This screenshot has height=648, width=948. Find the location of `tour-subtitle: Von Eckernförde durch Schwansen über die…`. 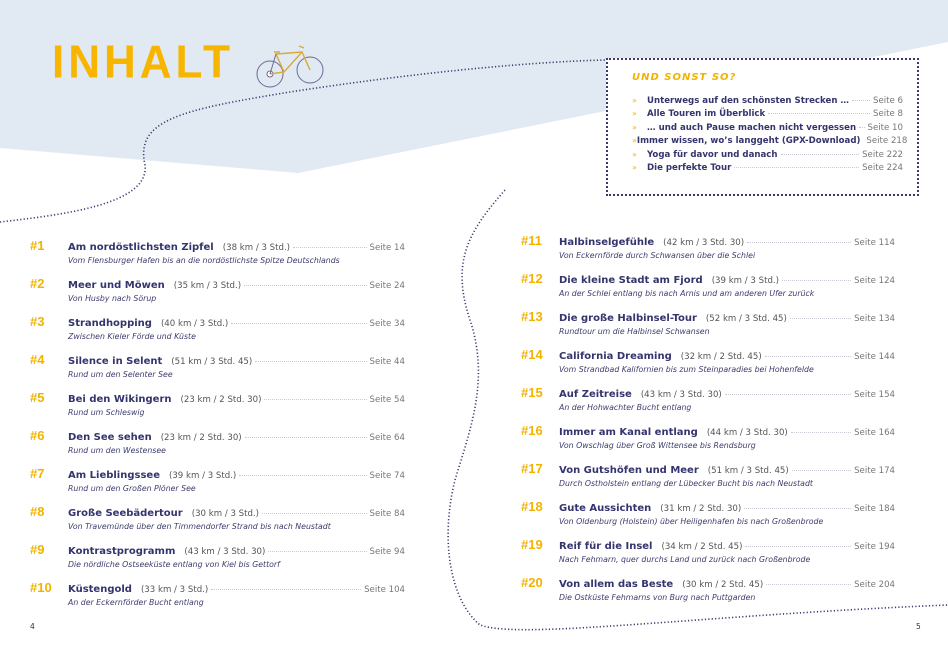

tour-subtitle: Von Eckernförde durch Schwansen über die… is located at coordinates (657, 255).